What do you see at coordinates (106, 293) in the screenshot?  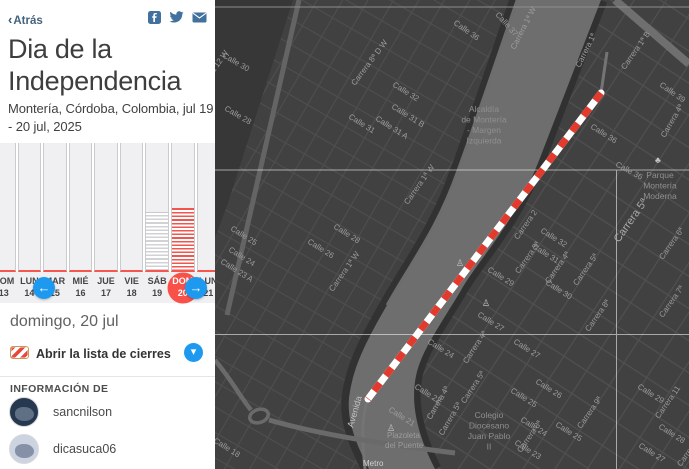 I see `day-number: 17` at bounding box center [106, 293].